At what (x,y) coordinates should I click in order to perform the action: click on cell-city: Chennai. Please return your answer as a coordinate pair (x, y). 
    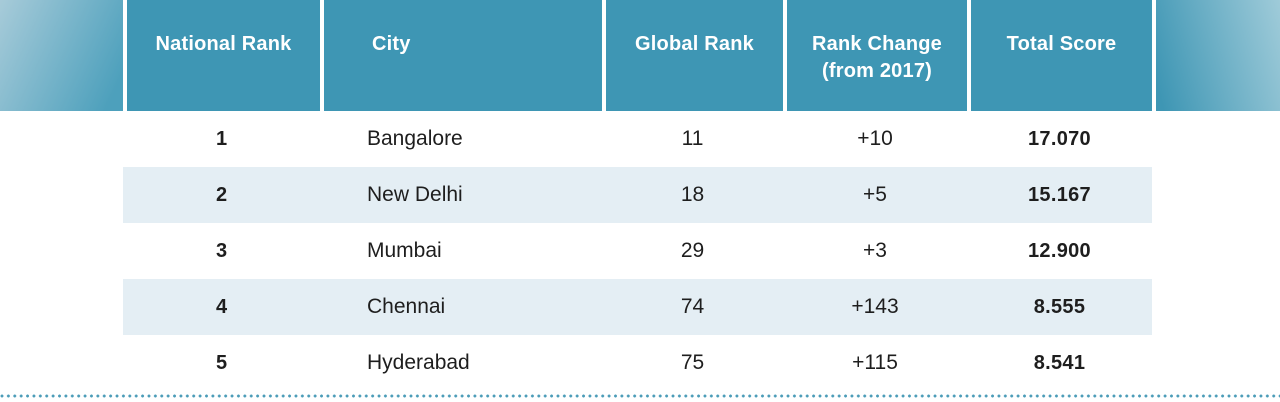
    Looking at the image, I should click on (406, 306).